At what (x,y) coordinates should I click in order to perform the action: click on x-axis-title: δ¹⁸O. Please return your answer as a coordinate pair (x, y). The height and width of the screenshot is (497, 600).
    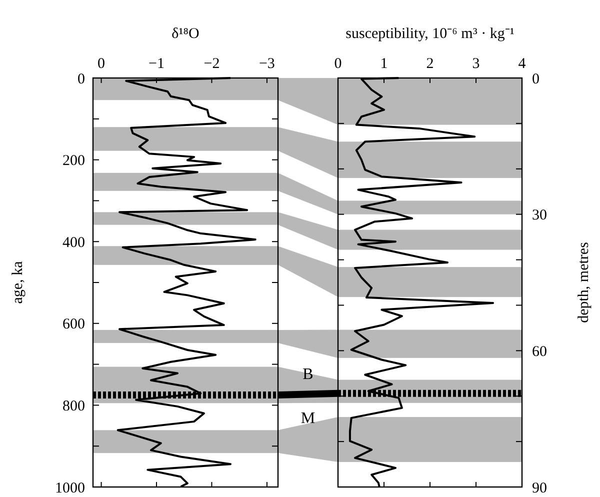
    Looking at the image, I should click on (186, 34).